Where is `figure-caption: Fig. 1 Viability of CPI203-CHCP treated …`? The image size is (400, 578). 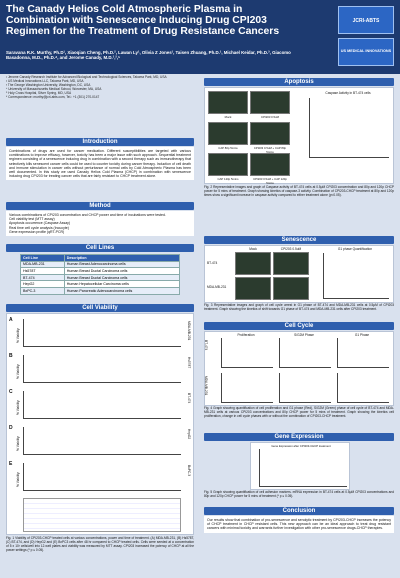 figure-caption: Fig. 1 Viability of CPI203-CHCP treated … is located at coordinates (100, 544).